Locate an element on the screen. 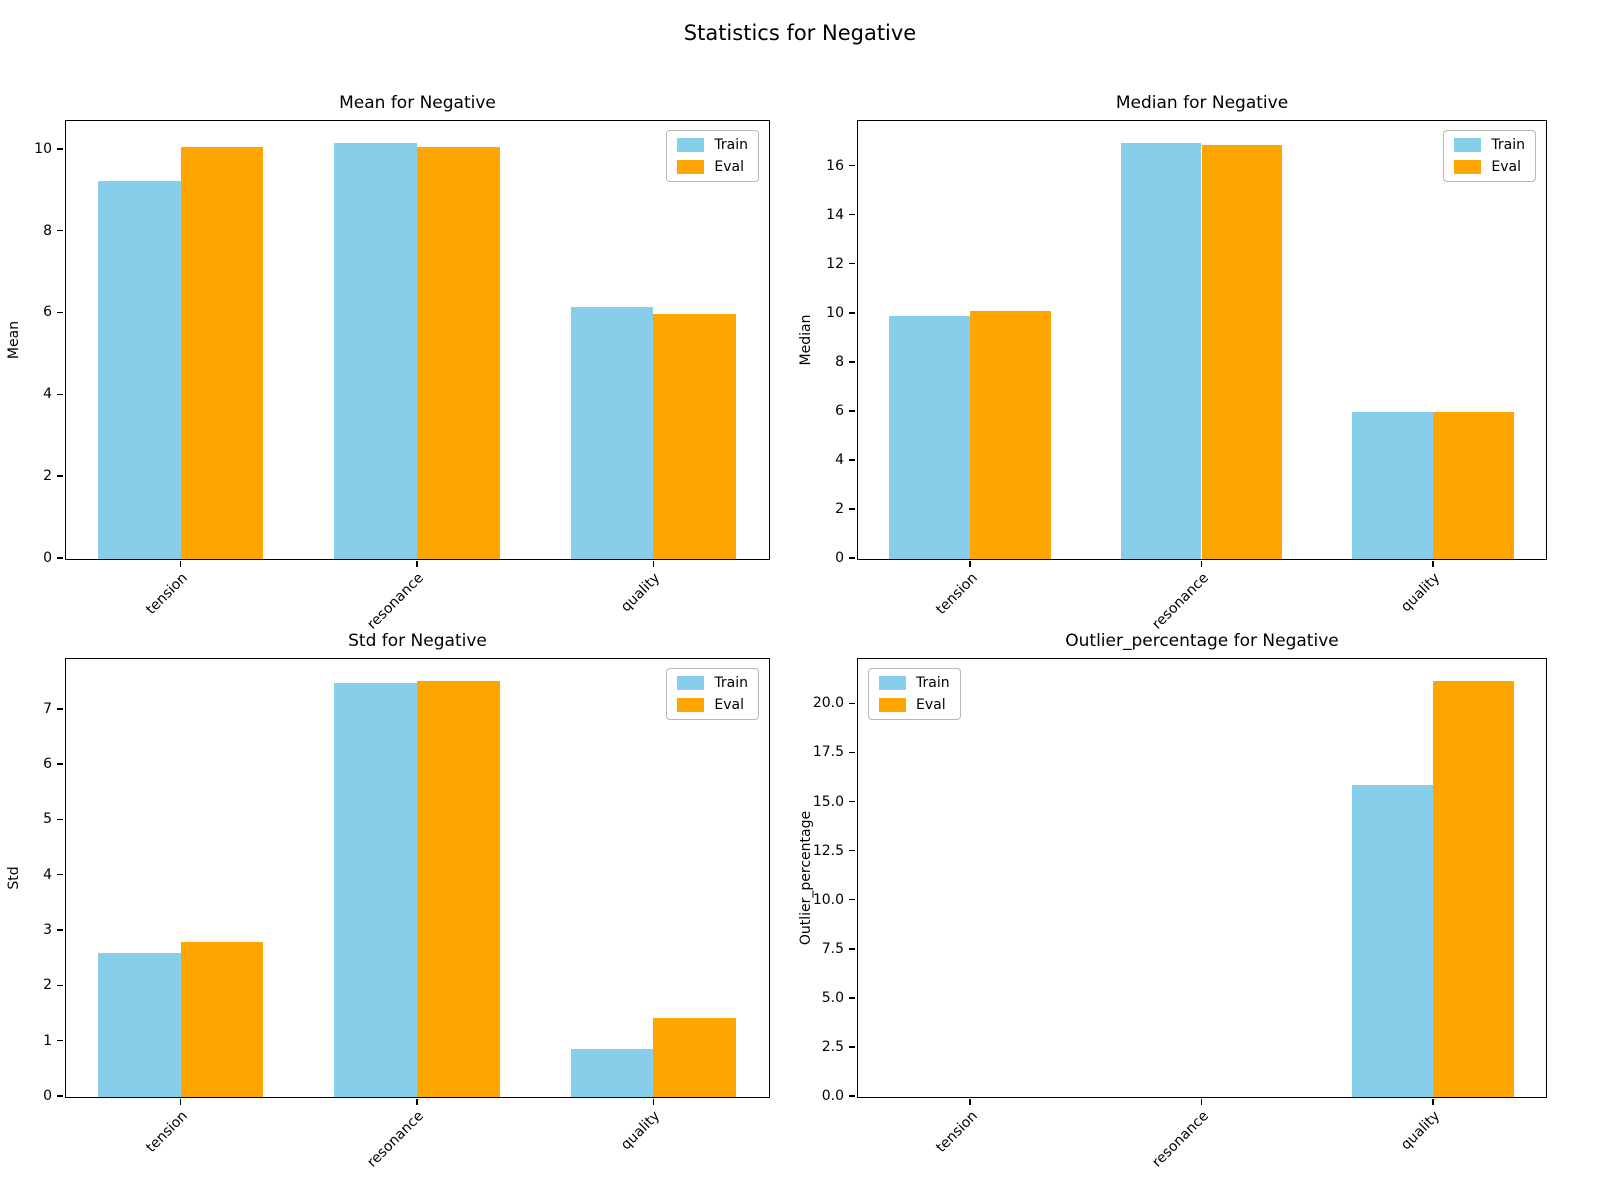 The image size is (1600, 1200). bar-train-tension is located at coordinates (139, 1025).